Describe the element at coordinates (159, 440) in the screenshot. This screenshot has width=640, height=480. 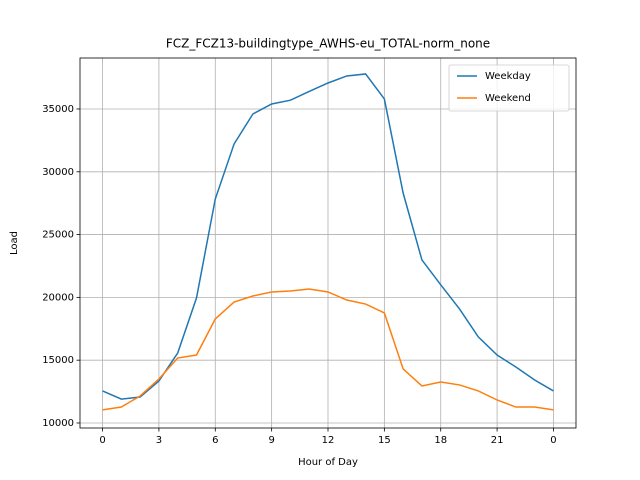
I see `x-tick-label: 3` at that location.